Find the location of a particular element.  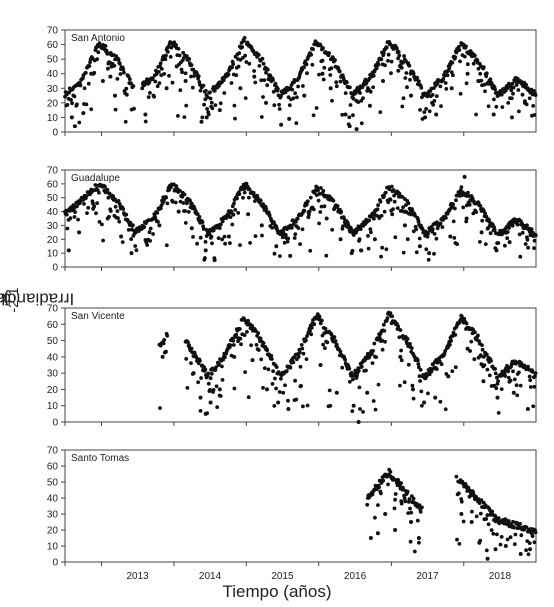

y-tick-label: 70 is located at coordinates (53, 451).